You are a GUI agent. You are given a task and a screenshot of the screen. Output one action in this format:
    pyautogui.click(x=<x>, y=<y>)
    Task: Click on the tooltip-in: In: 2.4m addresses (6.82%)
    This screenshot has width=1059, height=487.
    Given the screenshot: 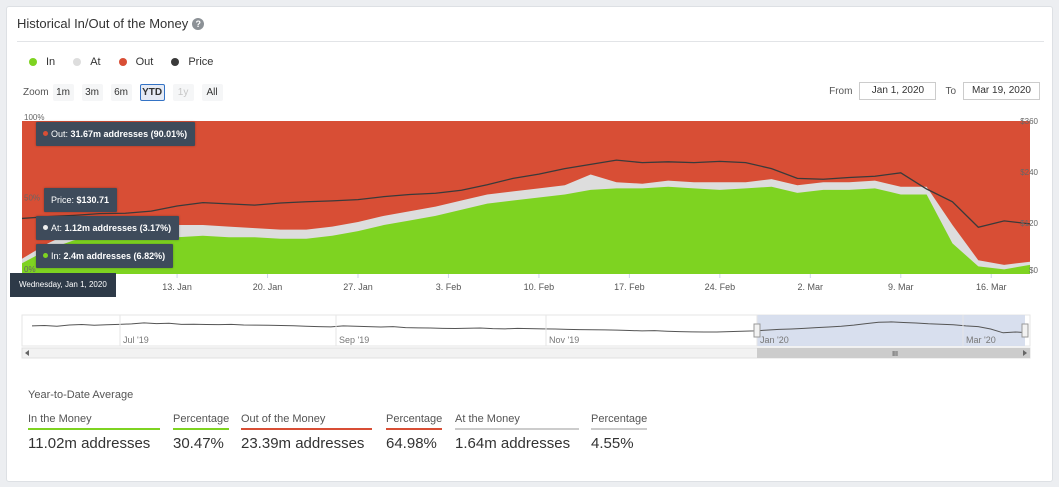 What is the action you would take?
    pyautogui.click(x=105, y=256)
    